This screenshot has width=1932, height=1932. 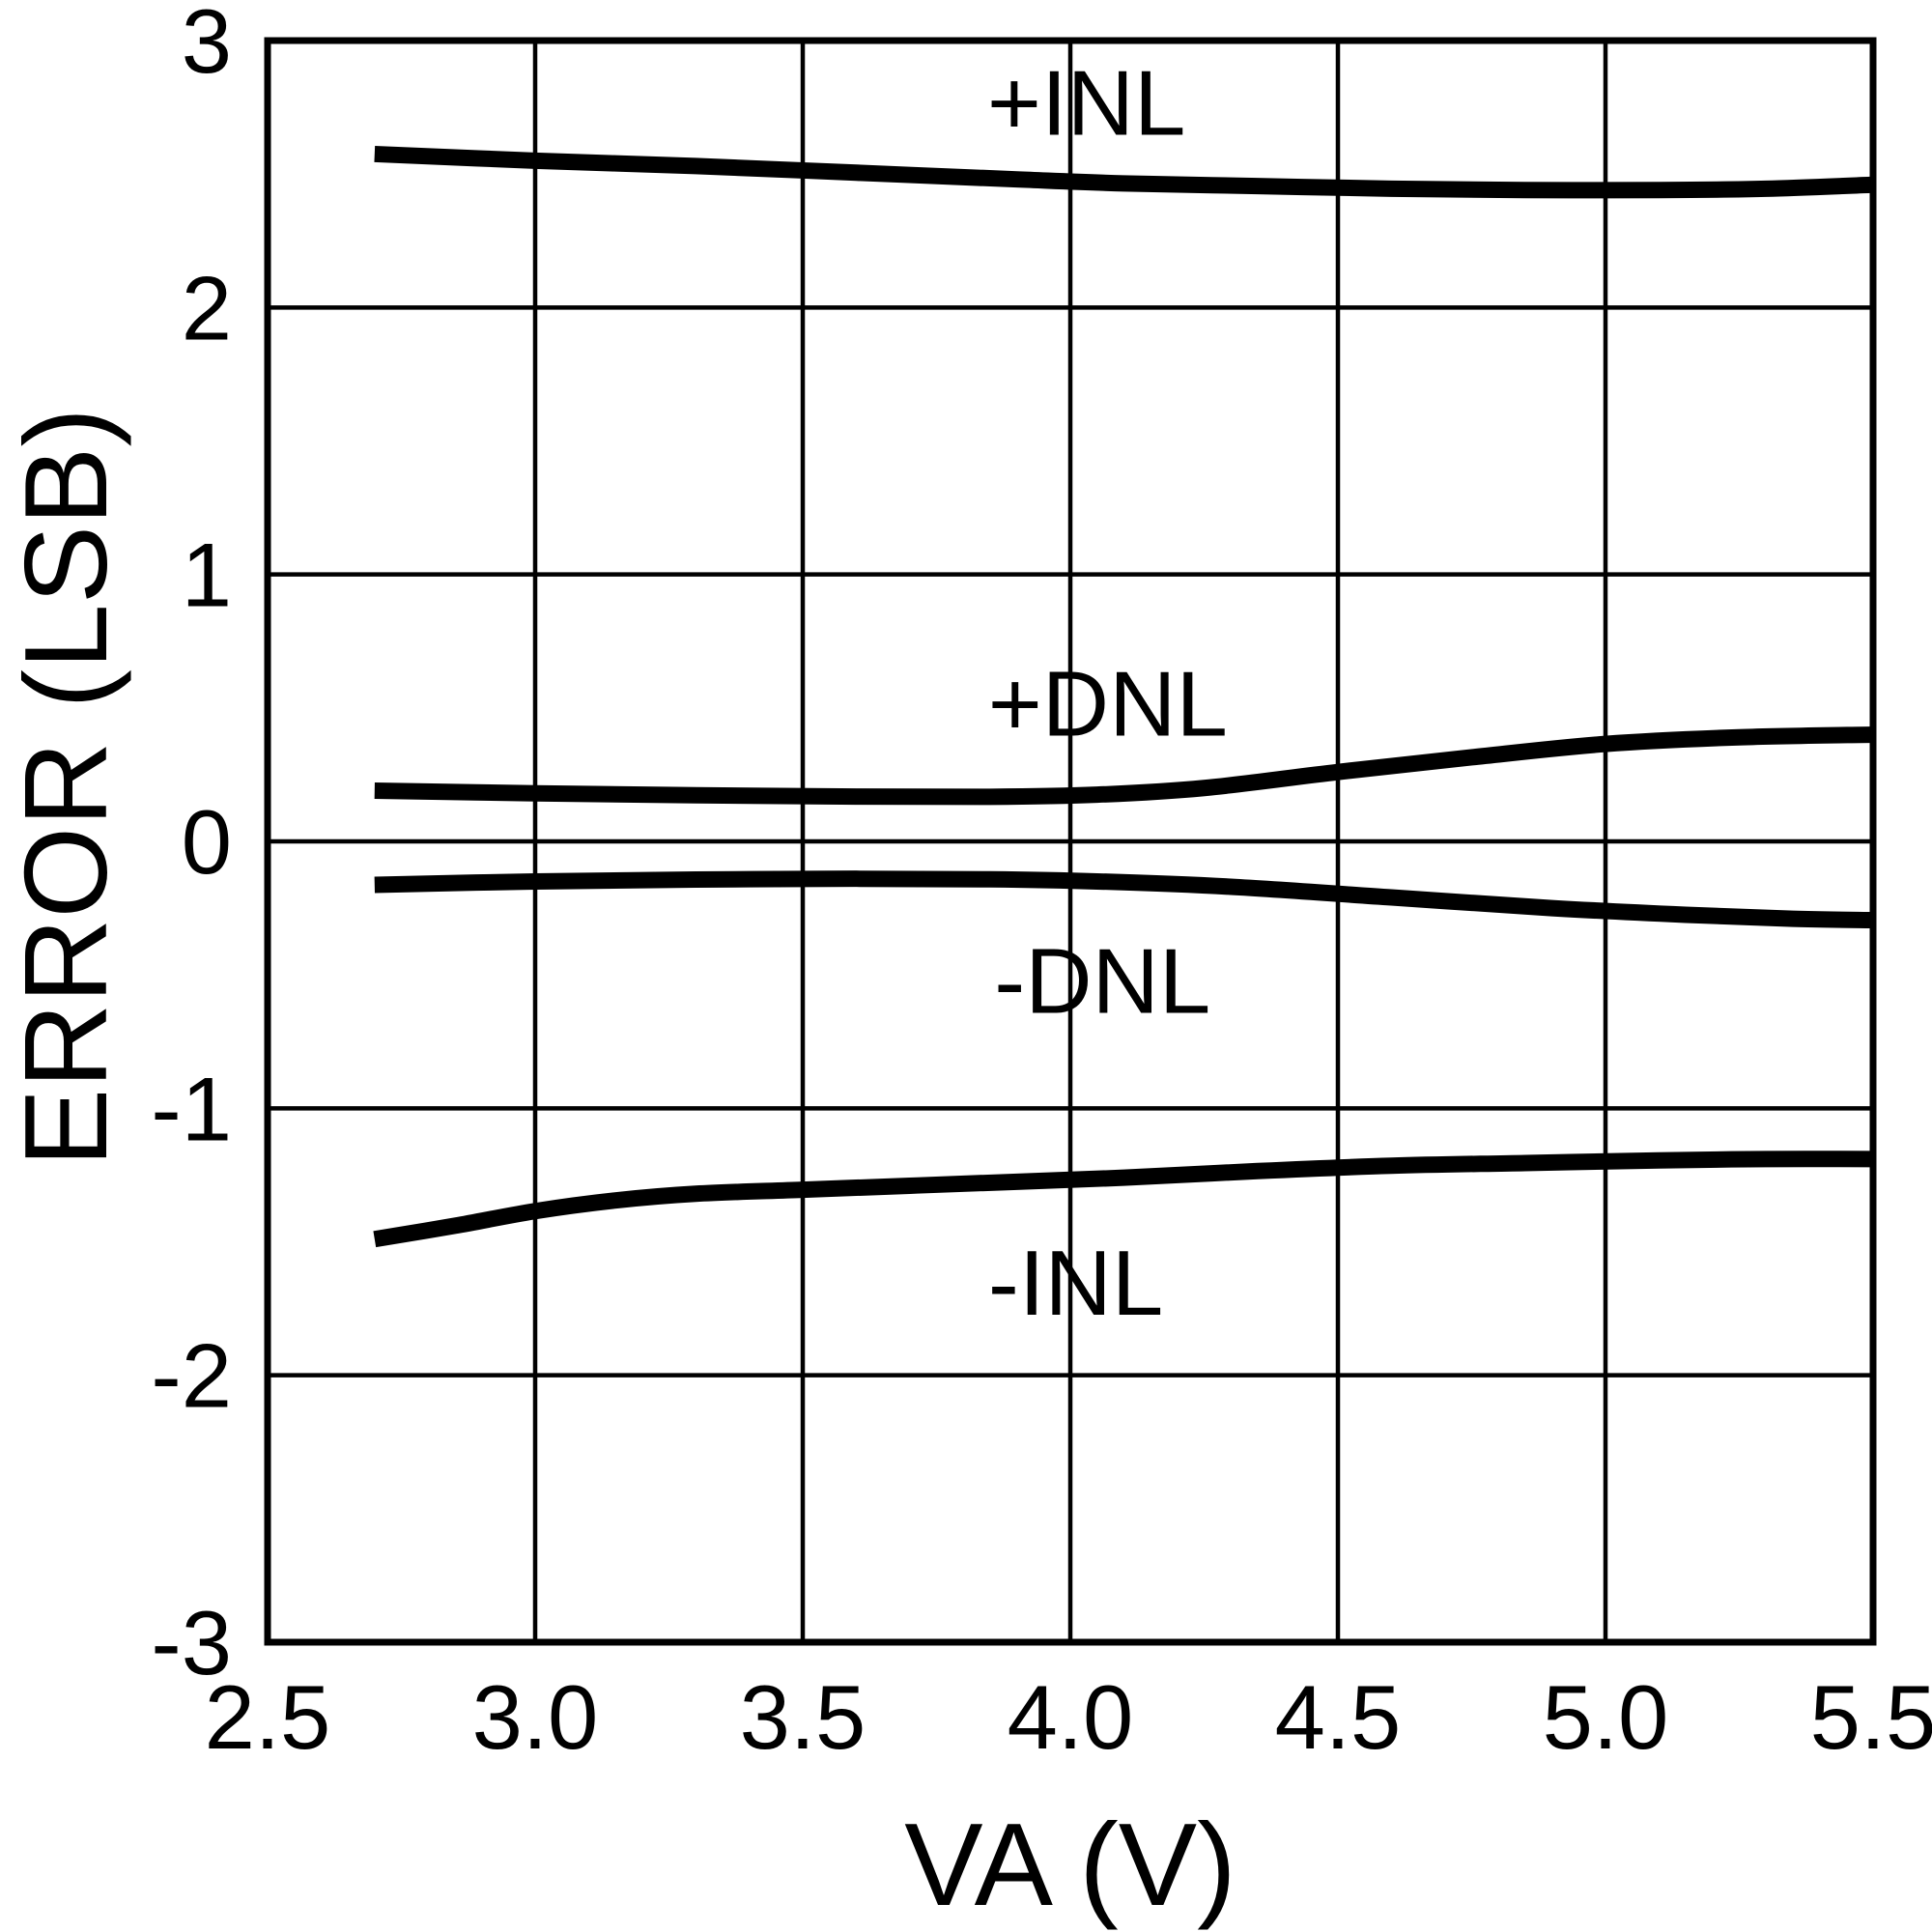 I want to click on x-tick-label: 5.0, so click(x=1606, y=1717).